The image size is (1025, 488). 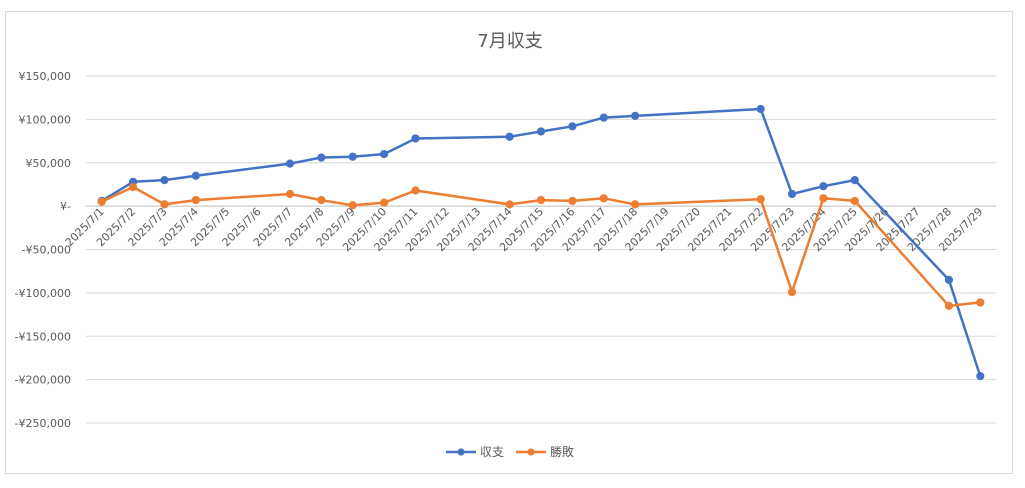 I want to click on y-tick-label: ¥100,000, so click(x=45, y=119).